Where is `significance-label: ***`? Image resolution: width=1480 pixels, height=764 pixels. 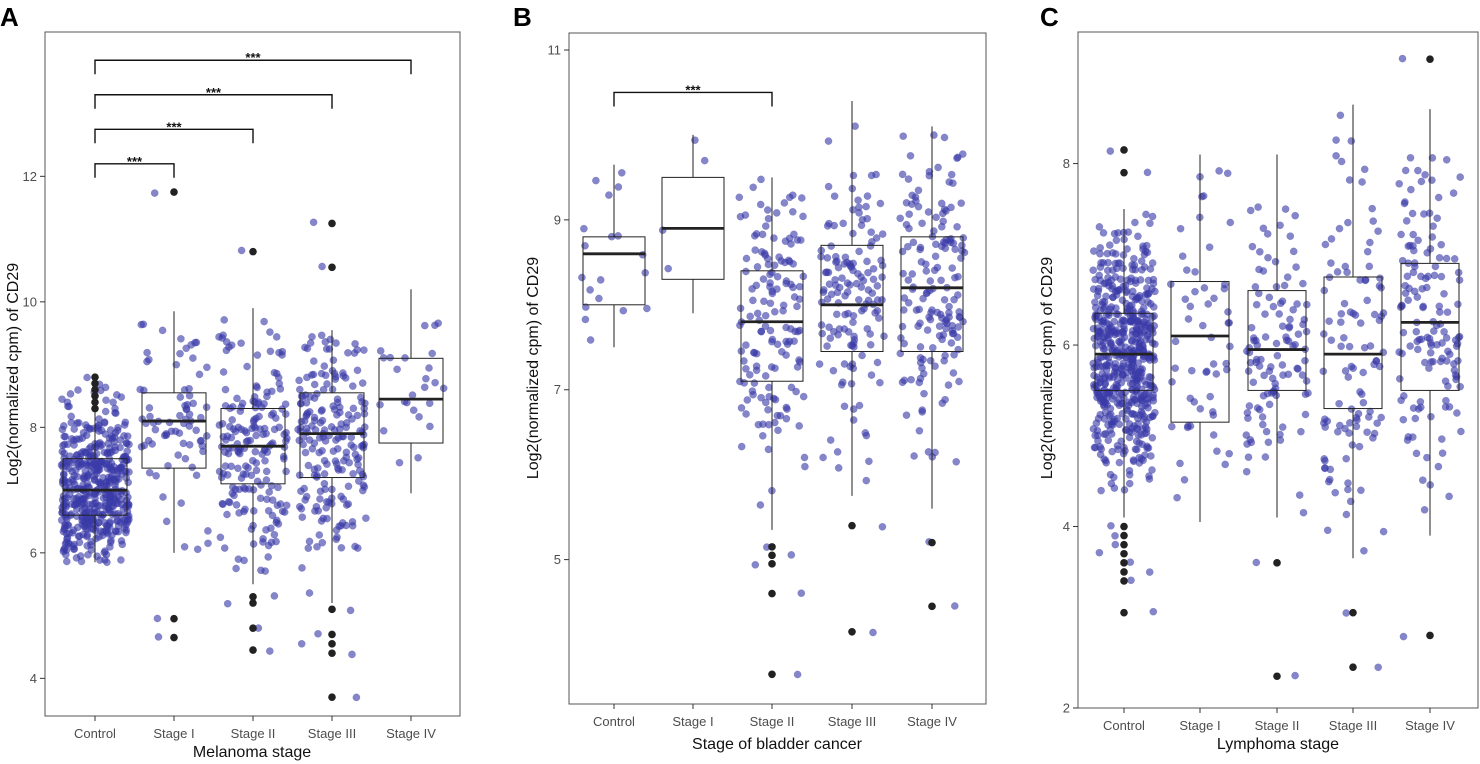 significance-label: *** is located at coordinates (174, 126).